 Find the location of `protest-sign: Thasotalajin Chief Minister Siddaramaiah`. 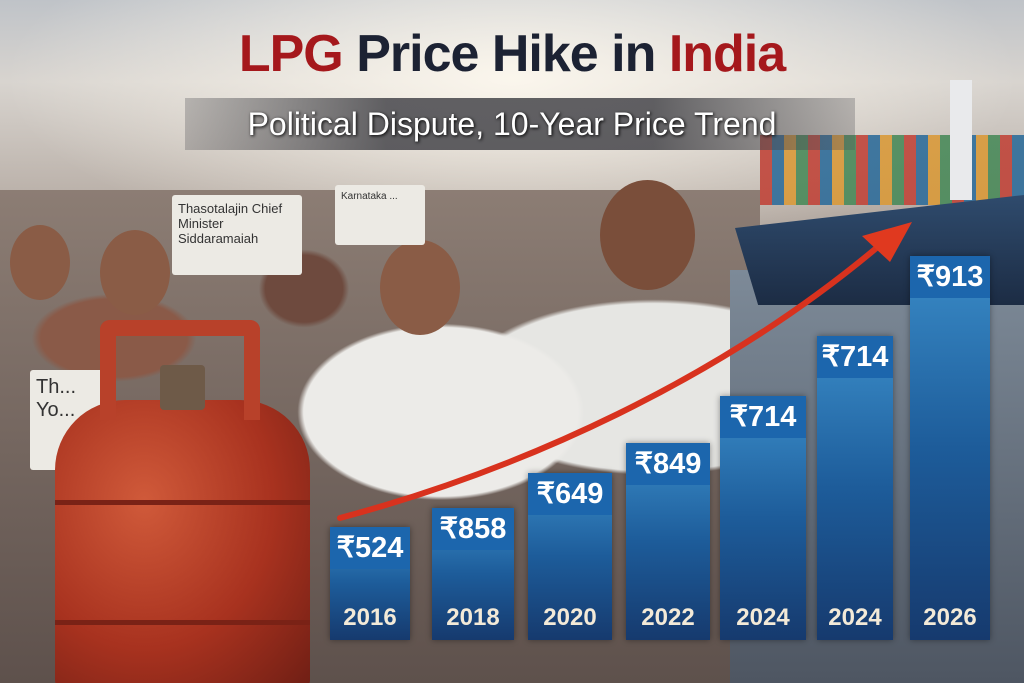

protest-sign: Thasotalajin Chief Minister Siddaramaiah is located at coordinates (237, 235).